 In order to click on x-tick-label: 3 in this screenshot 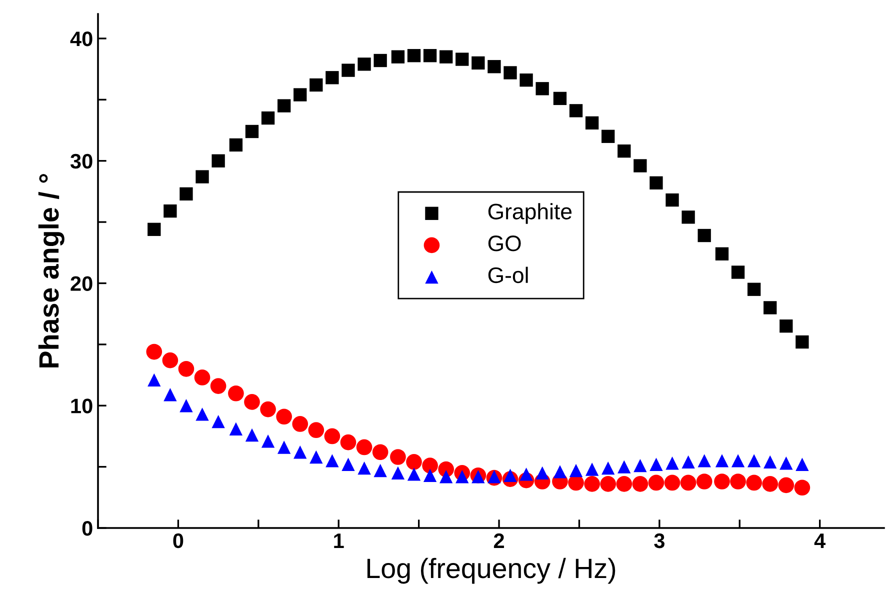, I will do `click(659, 540)`.